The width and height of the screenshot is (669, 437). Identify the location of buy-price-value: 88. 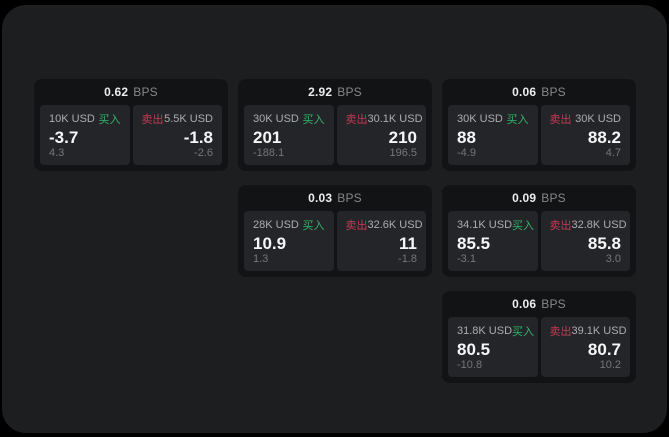
(466, 137).